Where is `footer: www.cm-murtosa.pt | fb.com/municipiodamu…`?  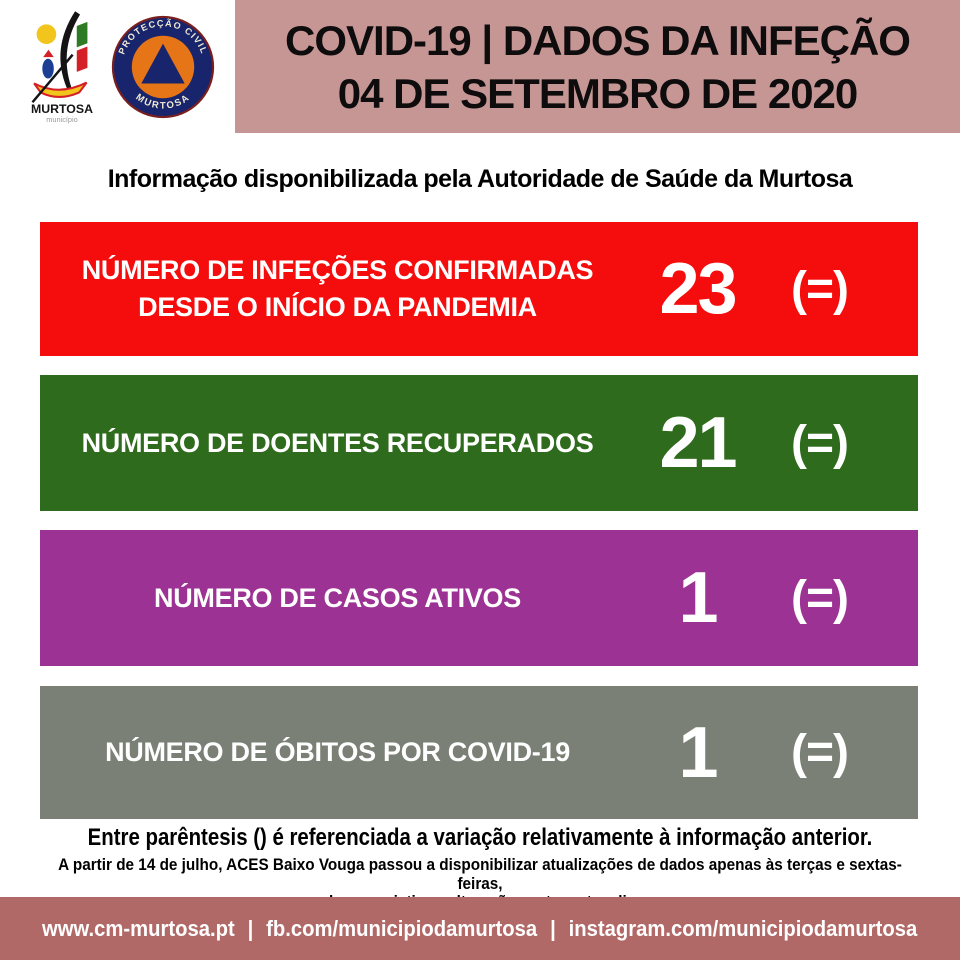
footer: www.cm-murtosa.pt | fb.com/municipiodamu… is located at coordinates (480, 928).